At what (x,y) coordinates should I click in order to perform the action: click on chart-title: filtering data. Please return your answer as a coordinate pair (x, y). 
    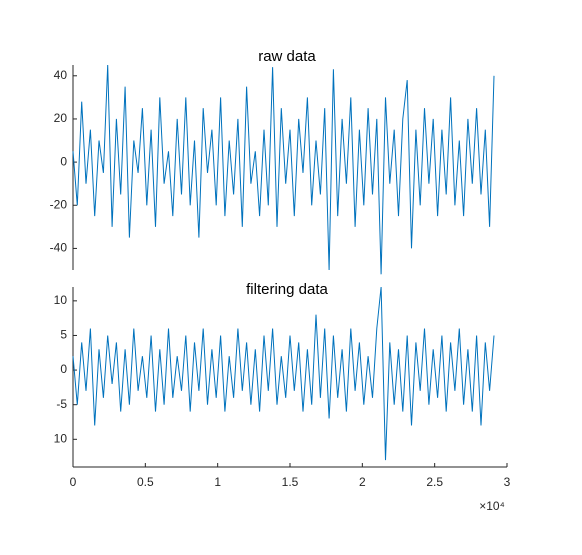
    Looking at the image, I should click on (287, 289).